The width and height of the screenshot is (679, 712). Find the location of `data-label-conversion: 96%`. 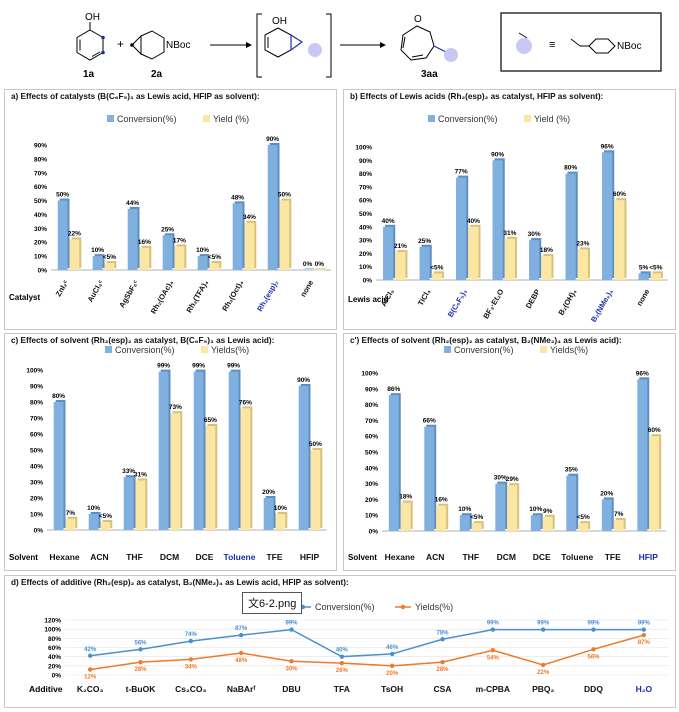

data-label-conversion: 96% is located at coordinates (642, 373).